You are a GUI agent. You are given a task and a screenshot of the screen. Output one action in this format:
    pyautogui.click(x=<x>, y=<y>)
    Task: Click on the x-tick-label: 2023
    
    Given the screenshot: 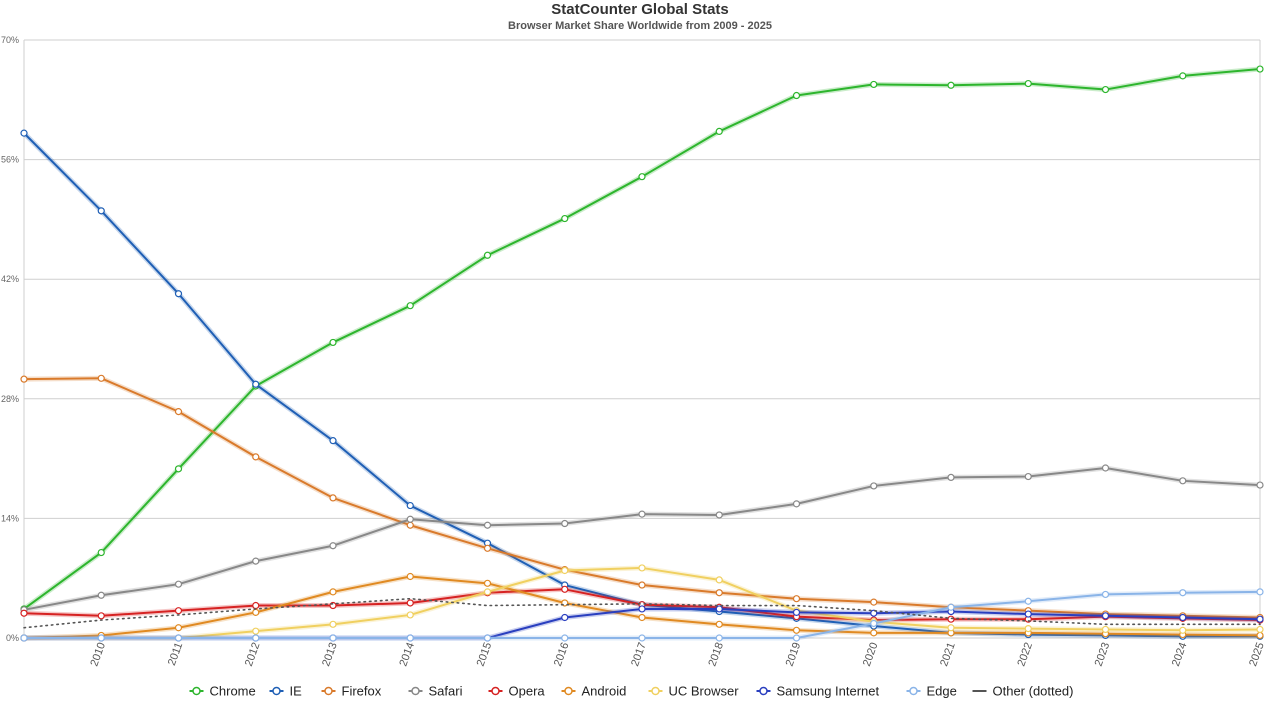 What is the action you would take?
    pyautogui.click(x=1103, y=654)
    